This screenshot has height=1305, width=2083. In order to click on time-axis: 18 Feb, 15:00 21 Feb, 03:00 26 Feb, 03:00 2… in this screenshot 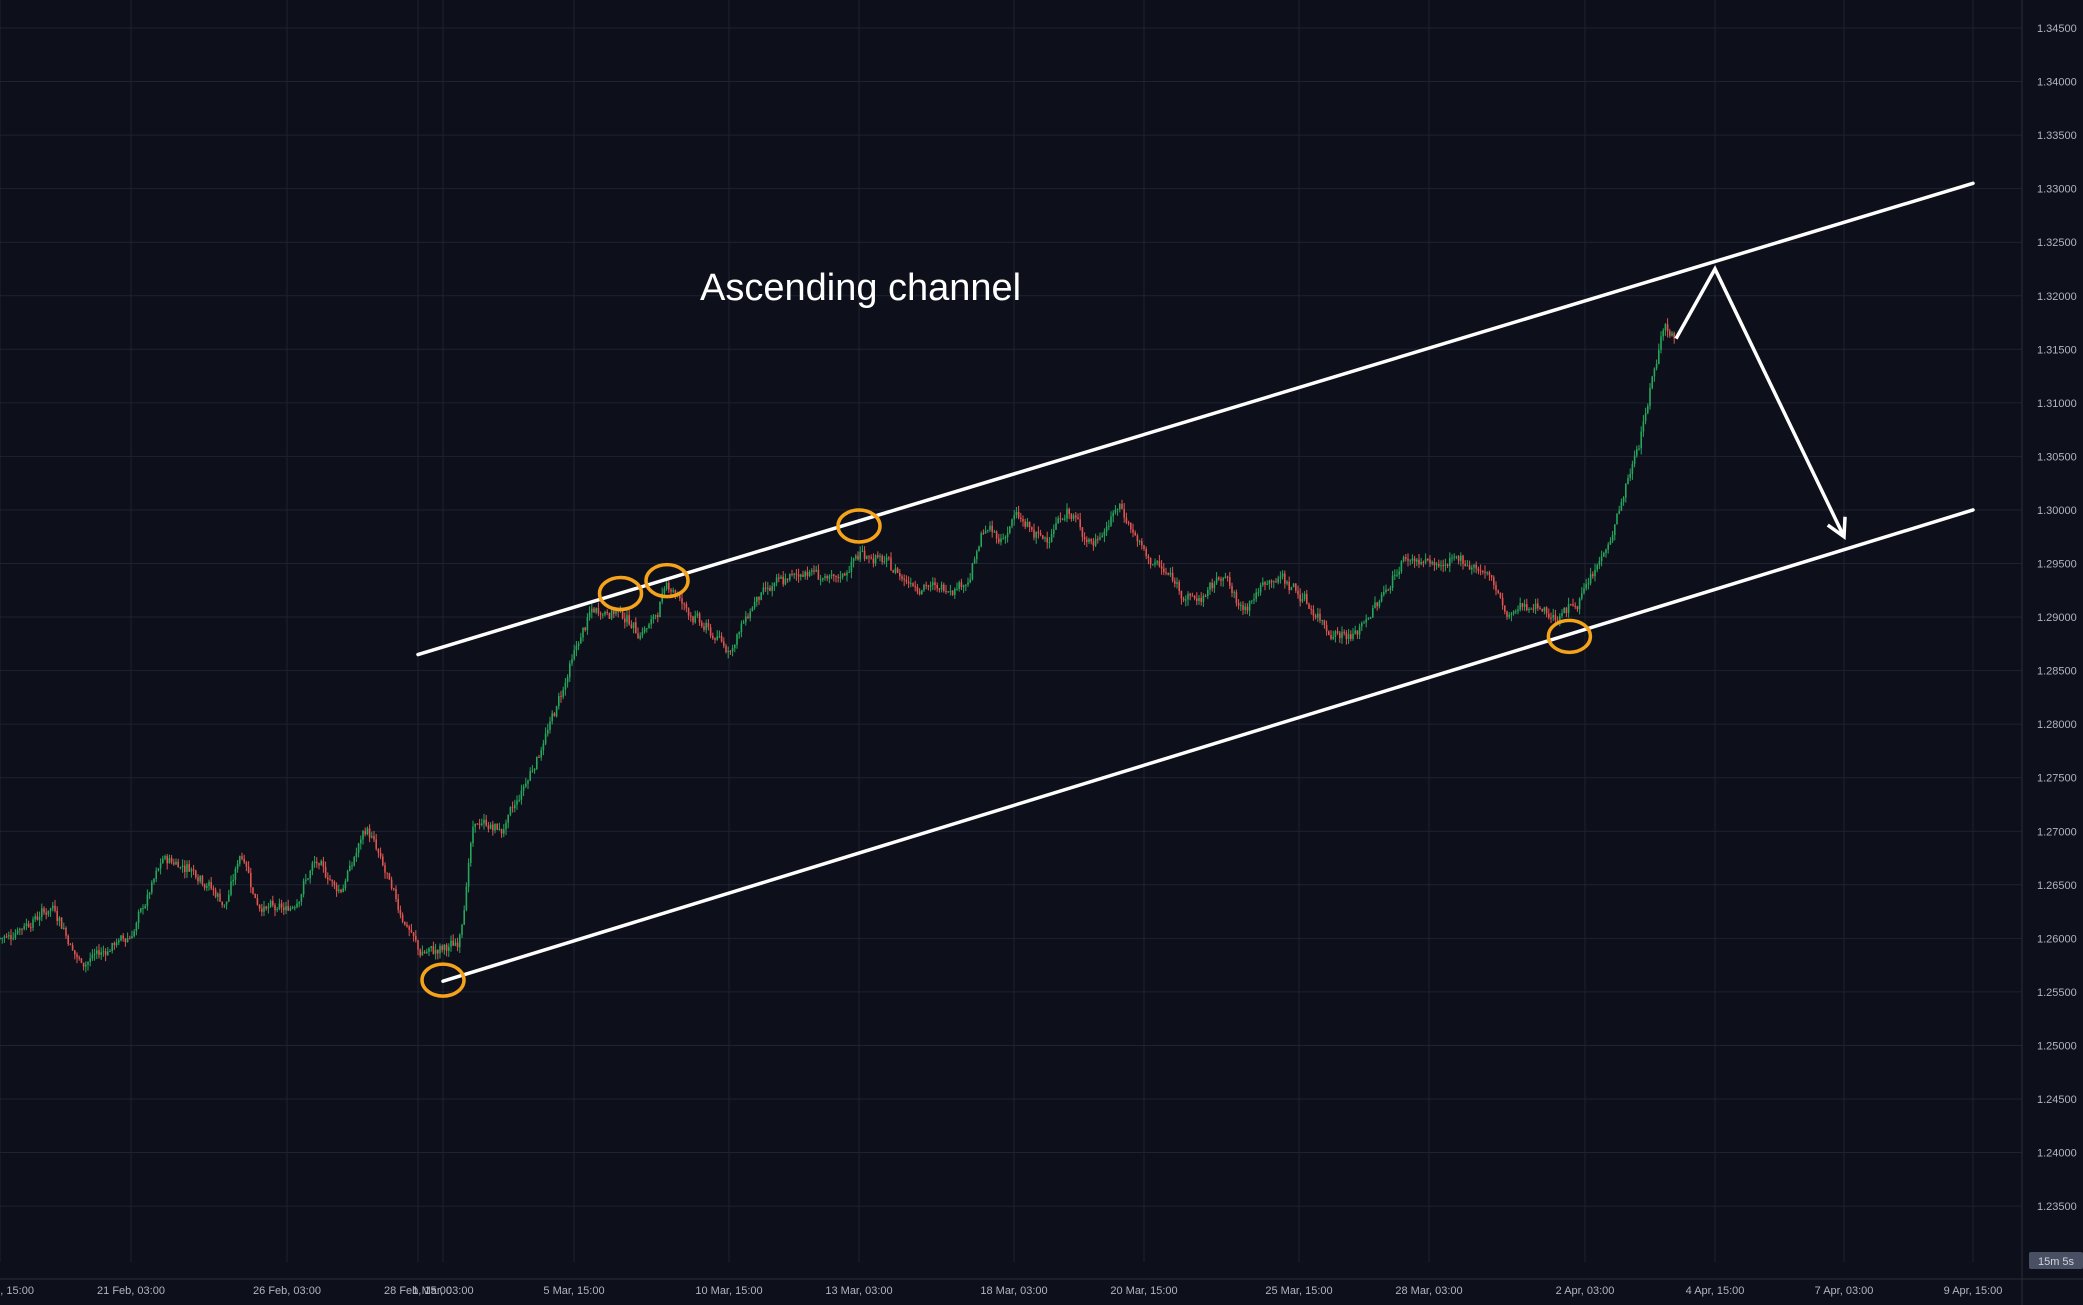, I will do `click(1001, 1291)`.